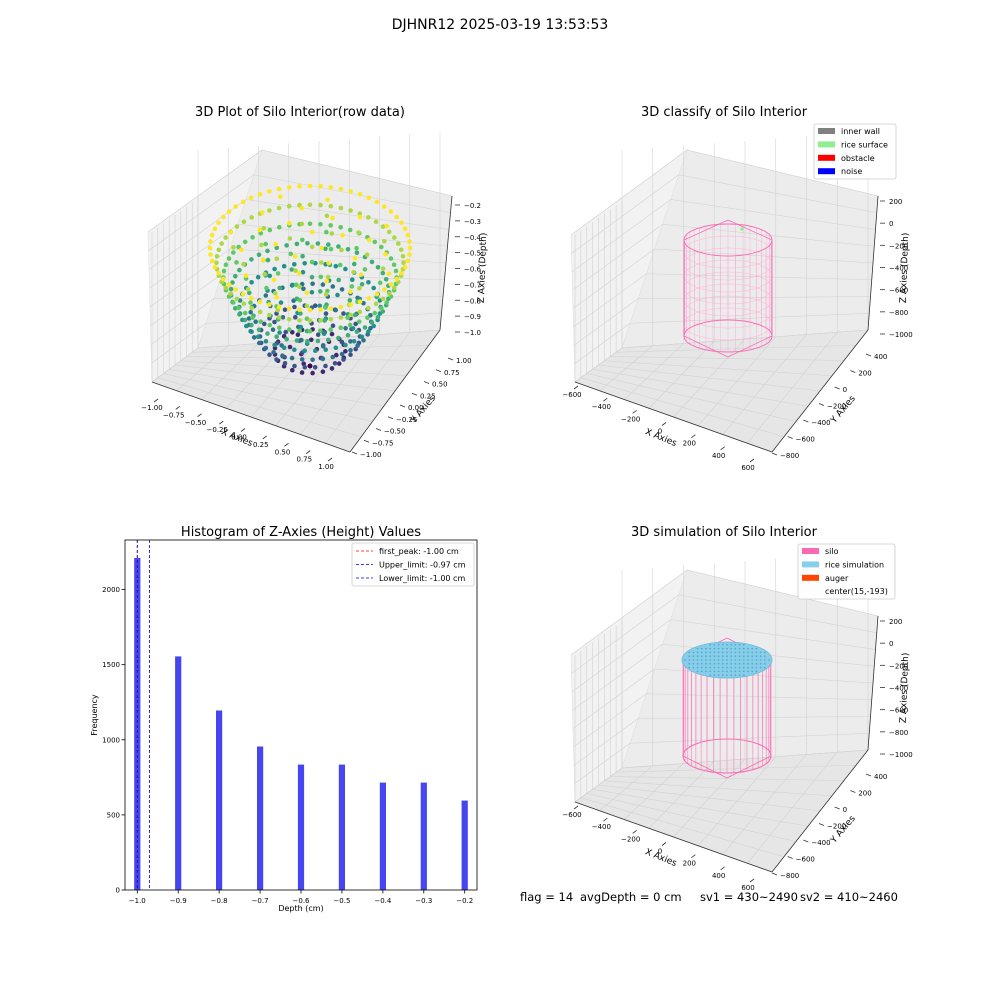 This screenshot has height=1000, width=1000. Describe the element at coordinates (111, 740) in the screenshot. I see `y-tick-label: 1000` at that location.